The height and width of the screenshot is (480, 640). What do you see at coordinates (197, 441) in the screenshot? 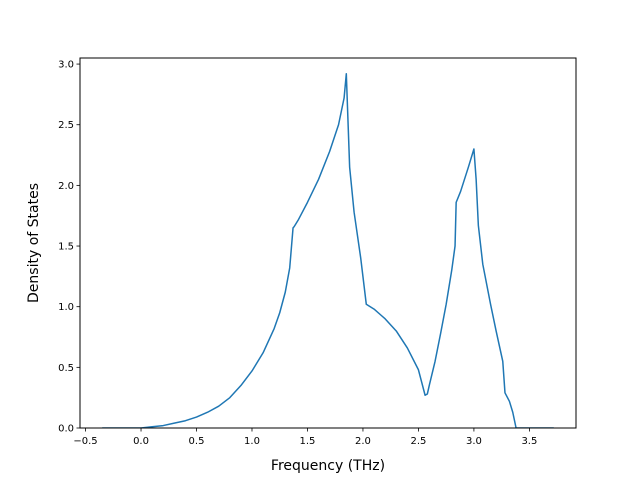
I see `x-tick-label: 0.5` at bounding box center [197, 441].